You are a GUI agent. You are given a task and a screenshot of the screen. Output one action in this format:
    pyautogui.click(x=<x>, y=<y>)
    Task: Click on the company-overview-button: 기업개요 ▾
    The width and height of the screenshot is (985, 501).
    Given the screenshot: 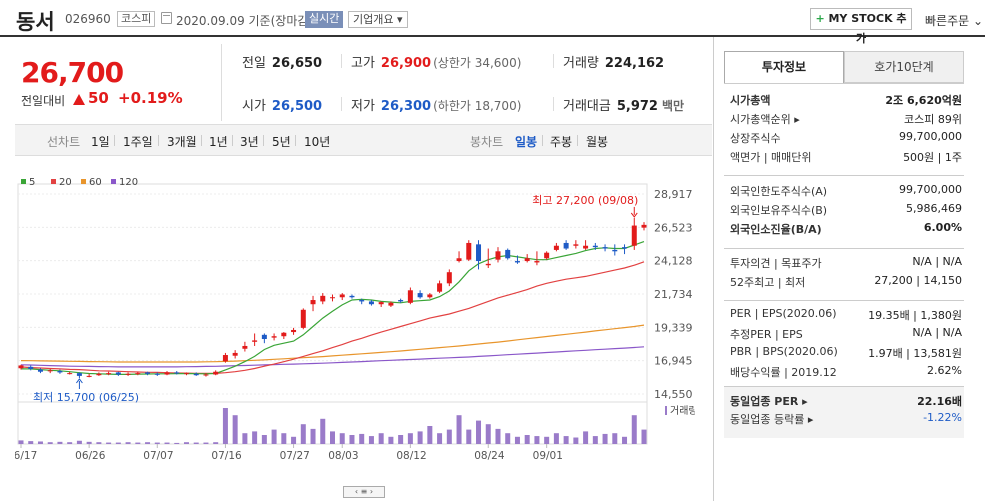 What is the action you would take?
    pyautogui.click(x=378, y=19)
    